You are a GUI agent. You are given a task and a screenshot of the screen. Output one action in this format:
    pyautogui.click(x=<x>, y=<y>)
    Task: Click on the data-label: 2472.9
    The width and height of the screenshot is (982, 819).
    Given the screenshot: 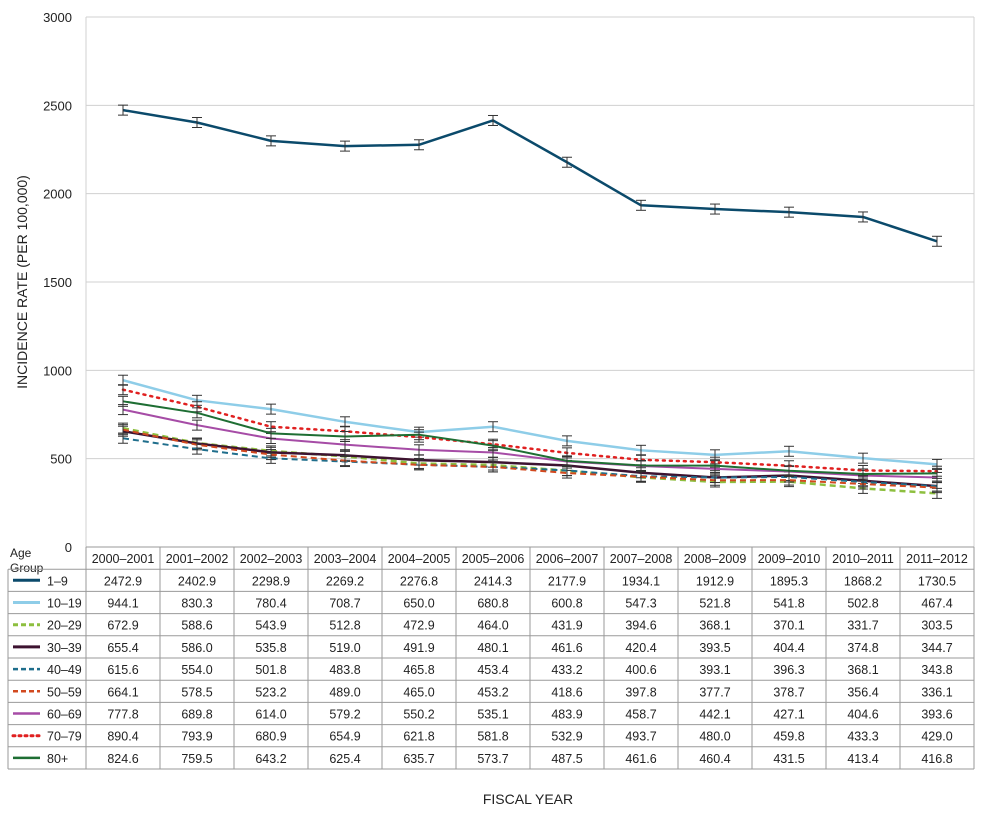 What is the action you would take?
    pyautogui.click(x=123, y=581)
    